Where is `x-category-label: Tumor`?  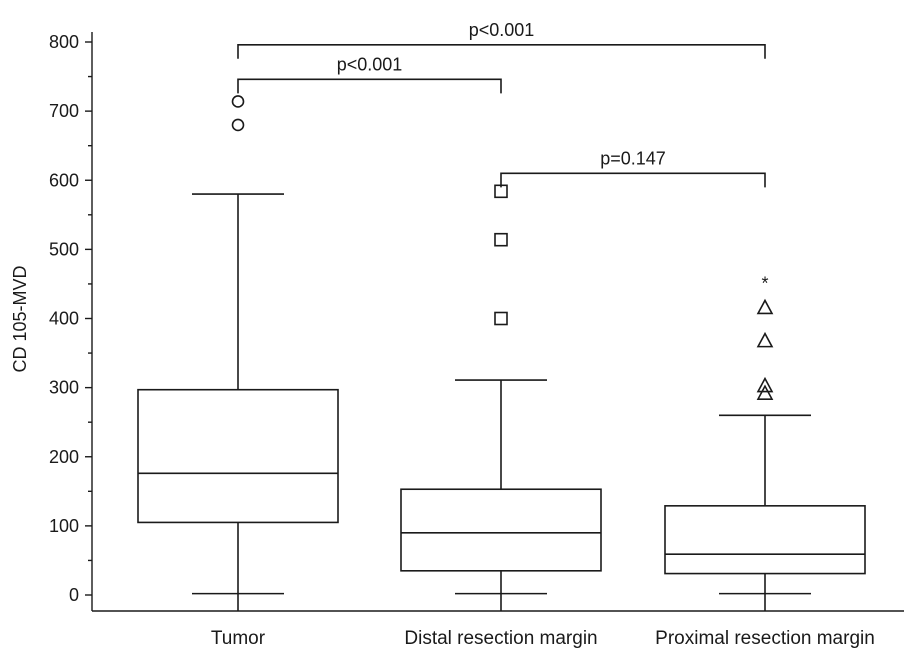
x-category-label: Tumor is located at coordinates (238, 638).